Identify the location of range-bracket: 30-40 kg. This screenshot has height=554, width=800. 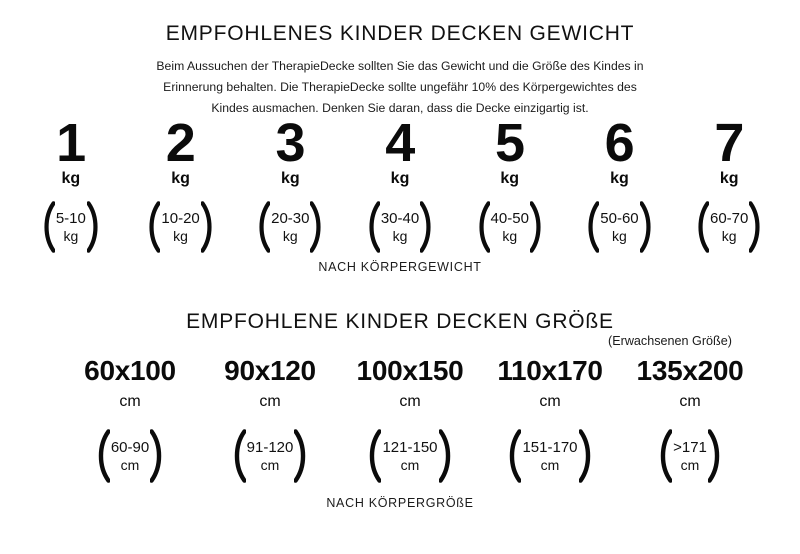
(400, 227).